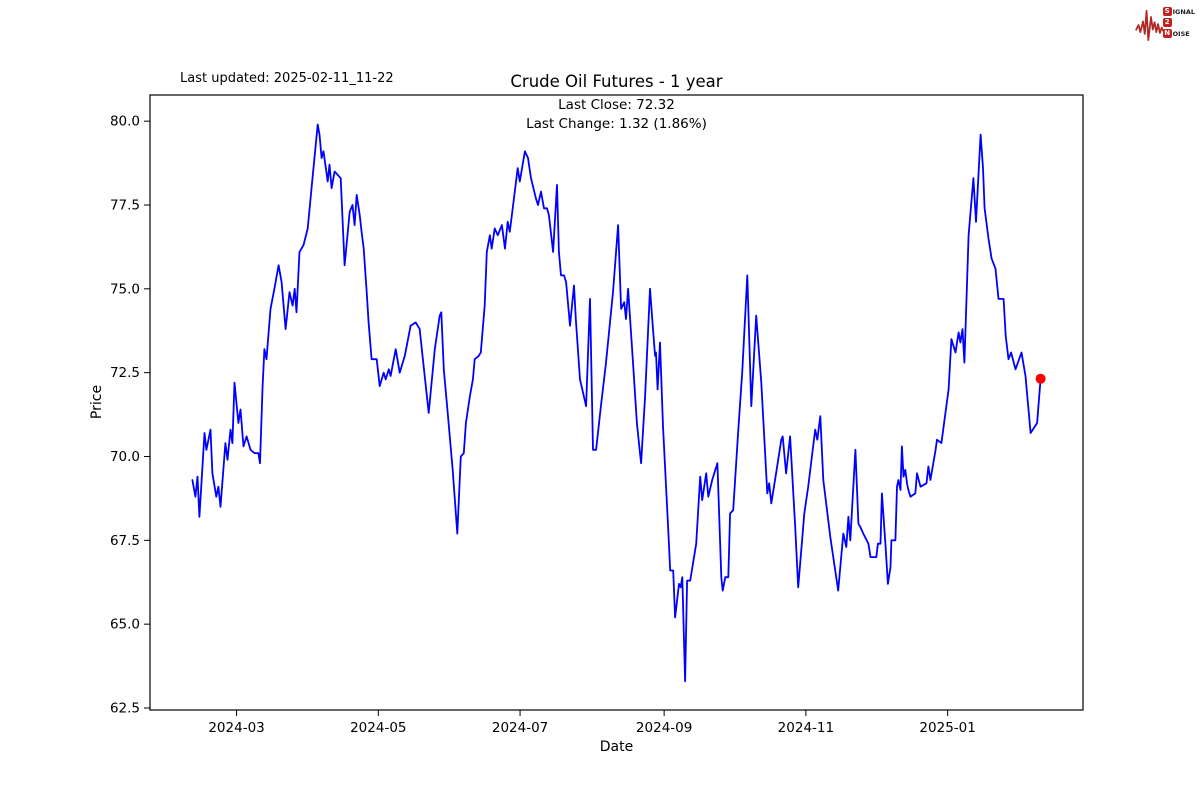 This screenshot has width=1200, height=800. Describe the element at coordinates (616, 81) in the screenshot. I see `chart-title: Crude Oil Futures - 1 year` at that location.